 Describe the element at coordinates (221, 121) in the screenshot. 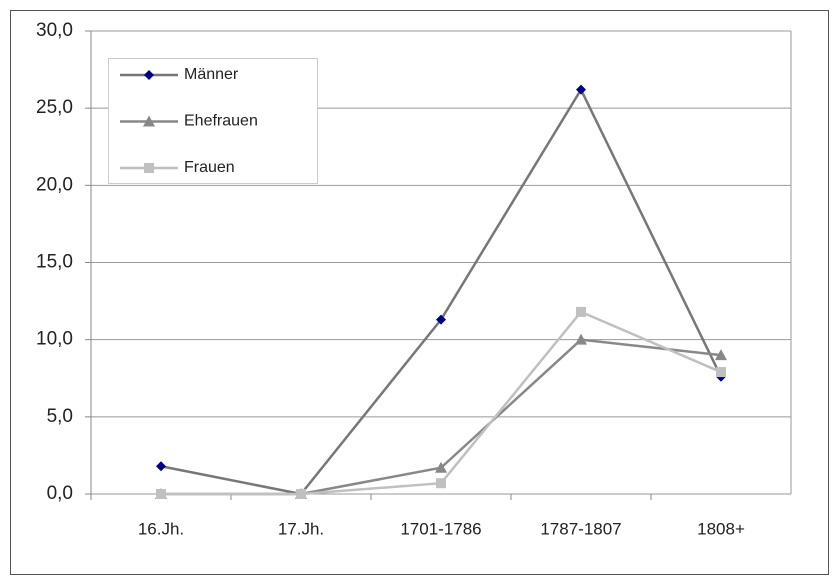

I see `legend-label: Ehefrauen` at that location.